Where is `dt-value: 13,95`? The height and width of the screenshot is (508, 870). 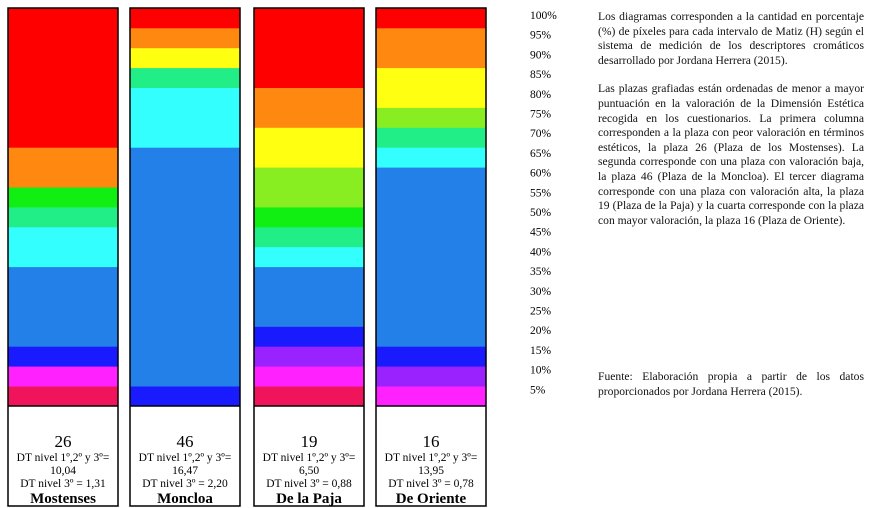
dt-value: 13,95 is located at coordinates (431, 471).